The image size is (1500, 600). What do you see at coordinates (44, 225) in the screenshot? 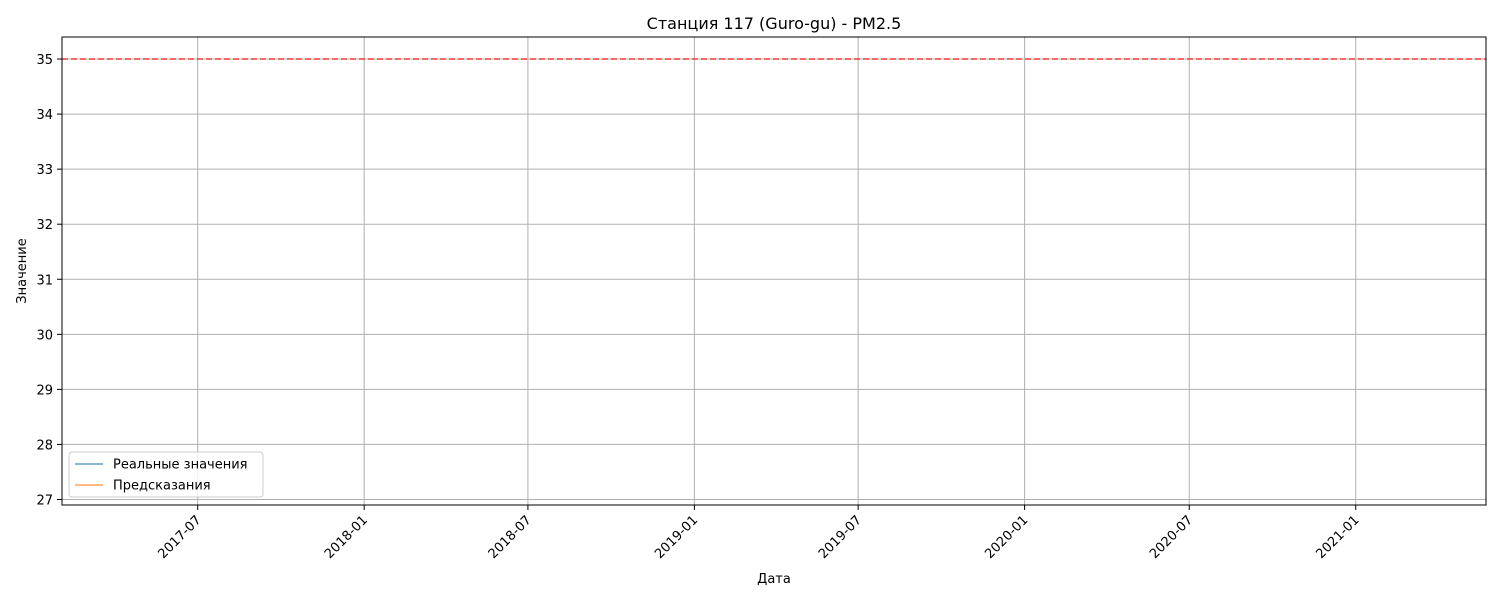
I see `y-tick-label: 32` at bounding box center [44, 225].